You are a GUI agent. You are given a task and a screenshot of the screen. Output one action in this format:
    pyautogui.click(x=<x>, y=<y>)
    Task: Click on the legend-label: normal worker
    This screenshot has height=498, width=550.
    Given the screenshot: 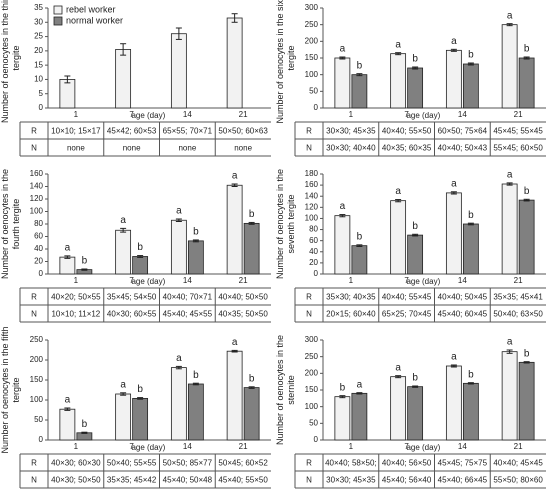 What is the action you would take?
    pyautogui.click(x=94, y=20)
    